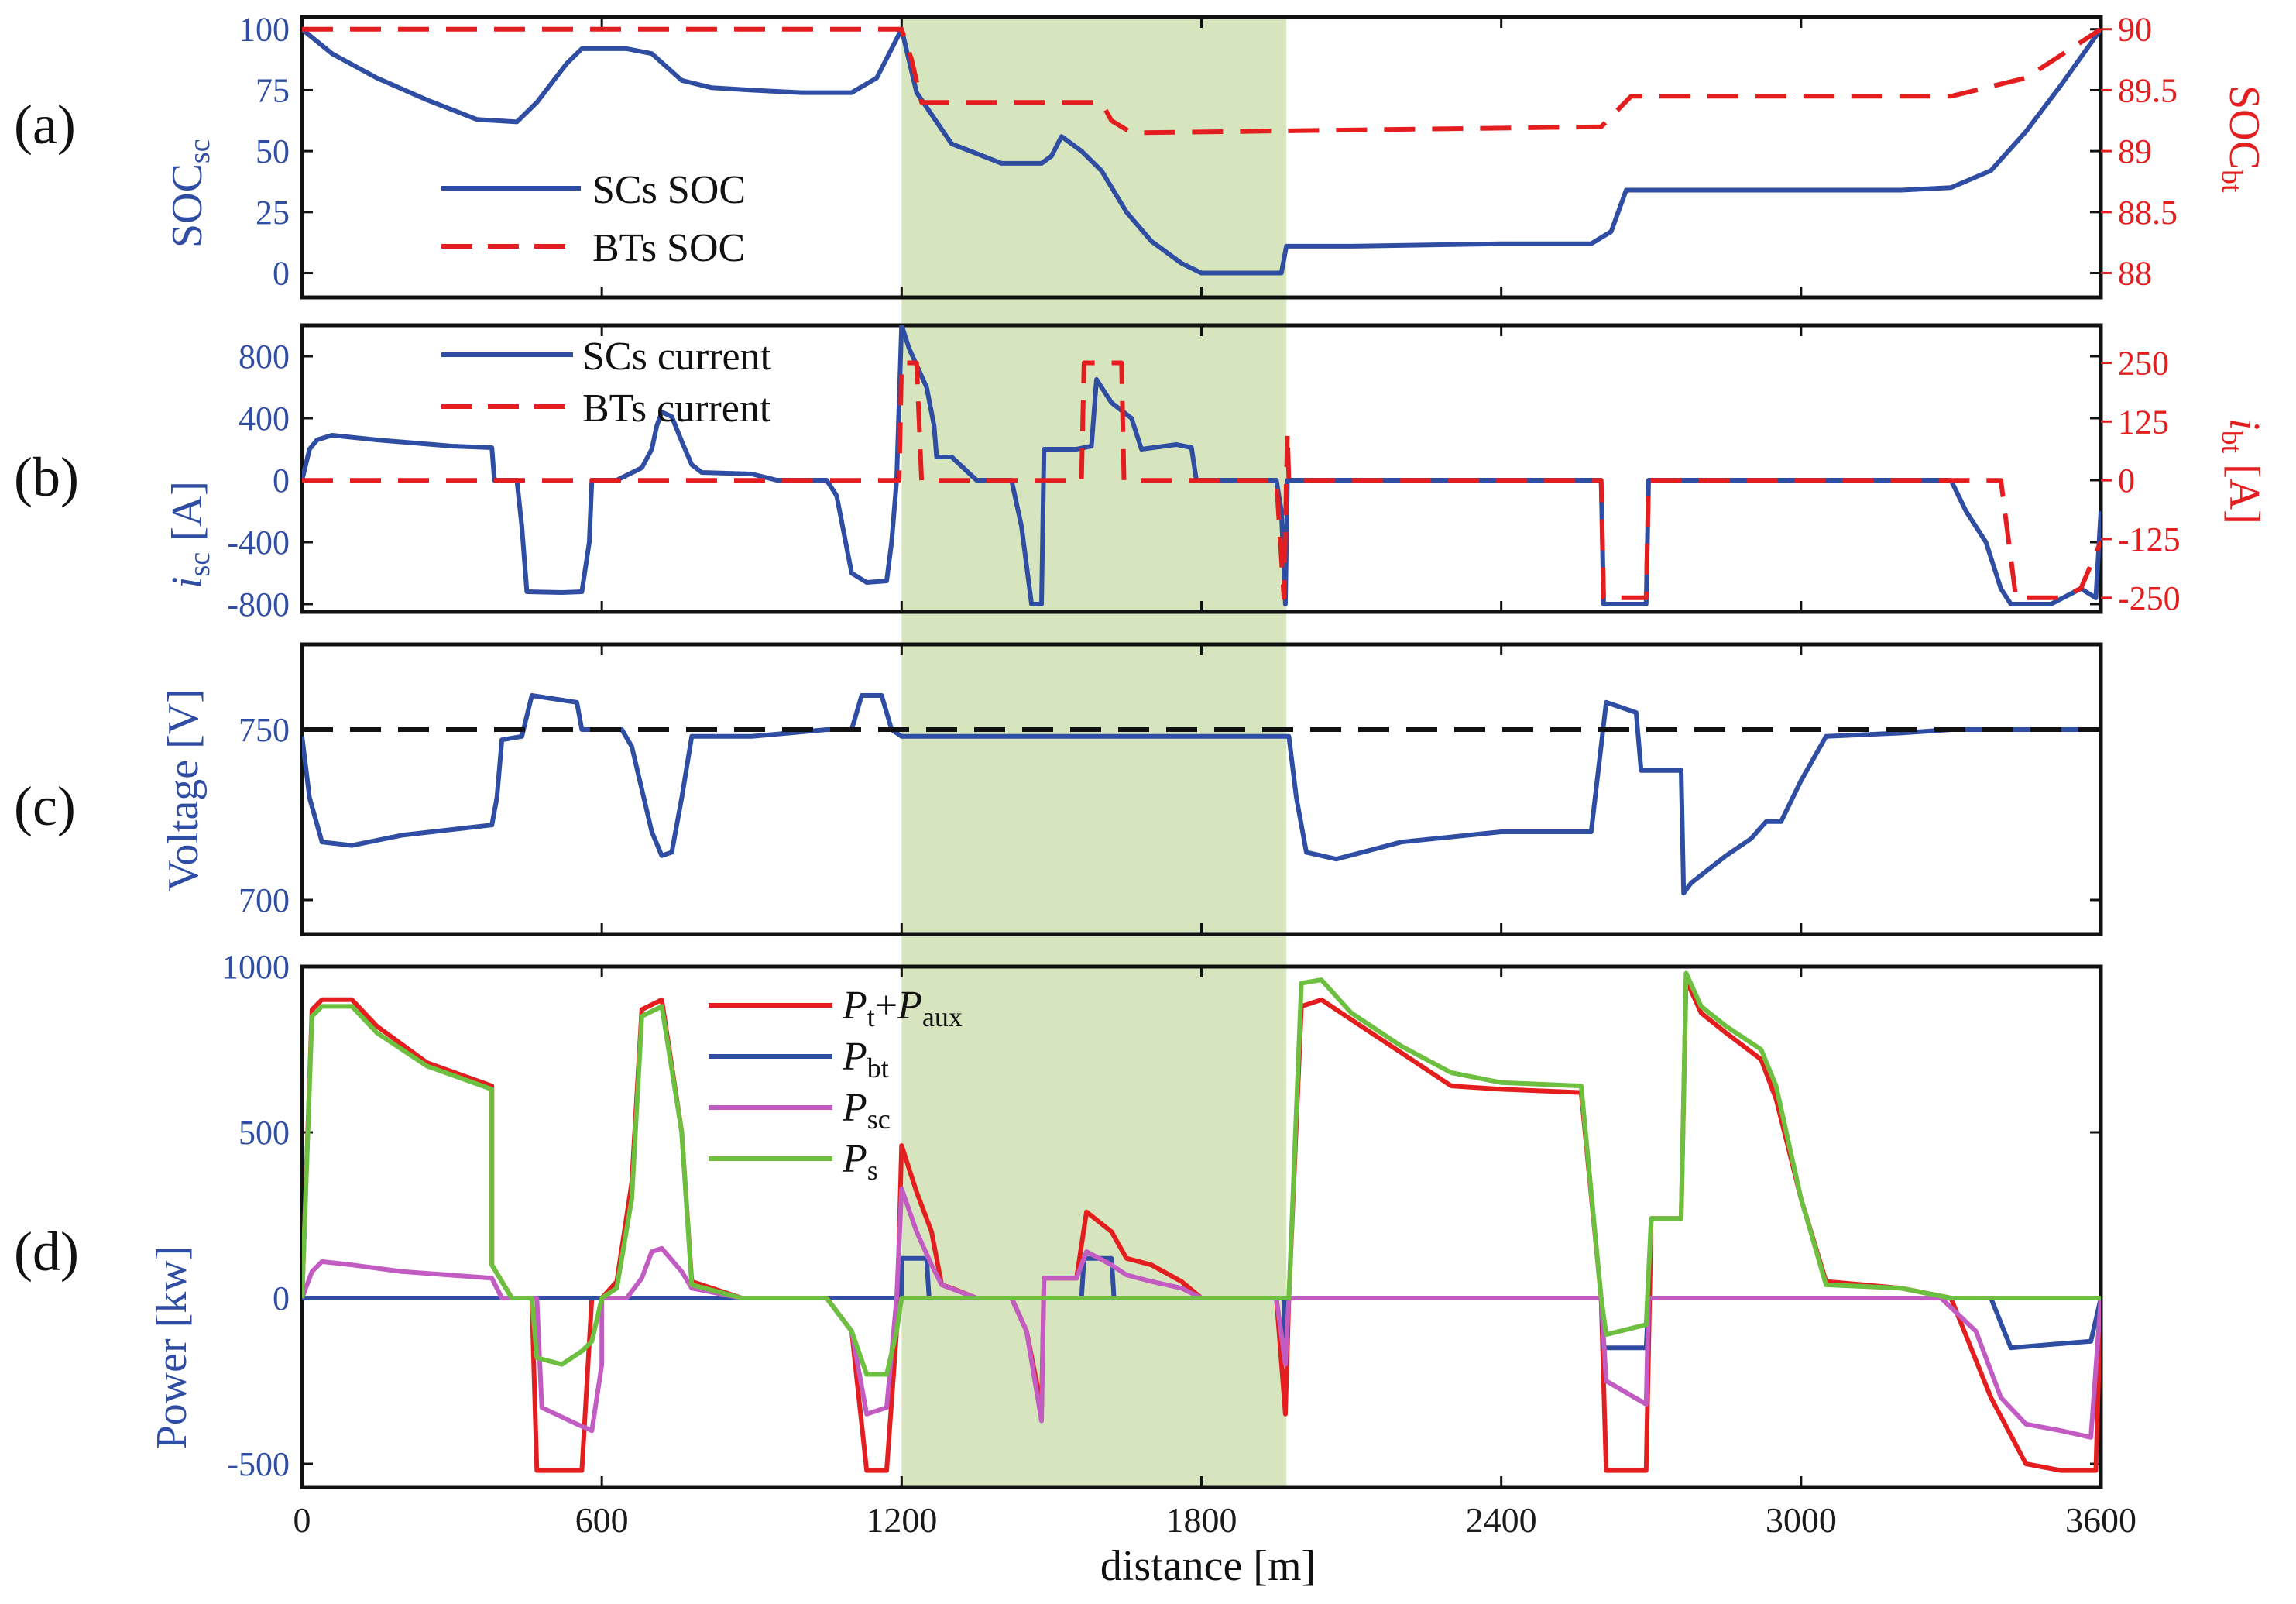 This screenshot has width=2296, height=1604. Describe the element at coordinates (2241, 471) in the screenshot. I see `panel-b-ylabel-right: ibt [A]` at that location.